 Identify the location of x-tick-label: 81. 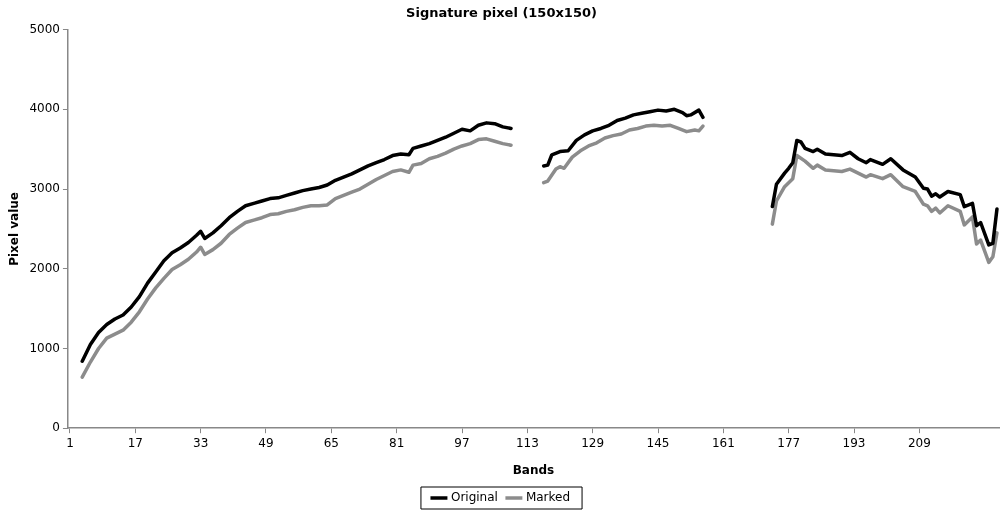
(397, 442).